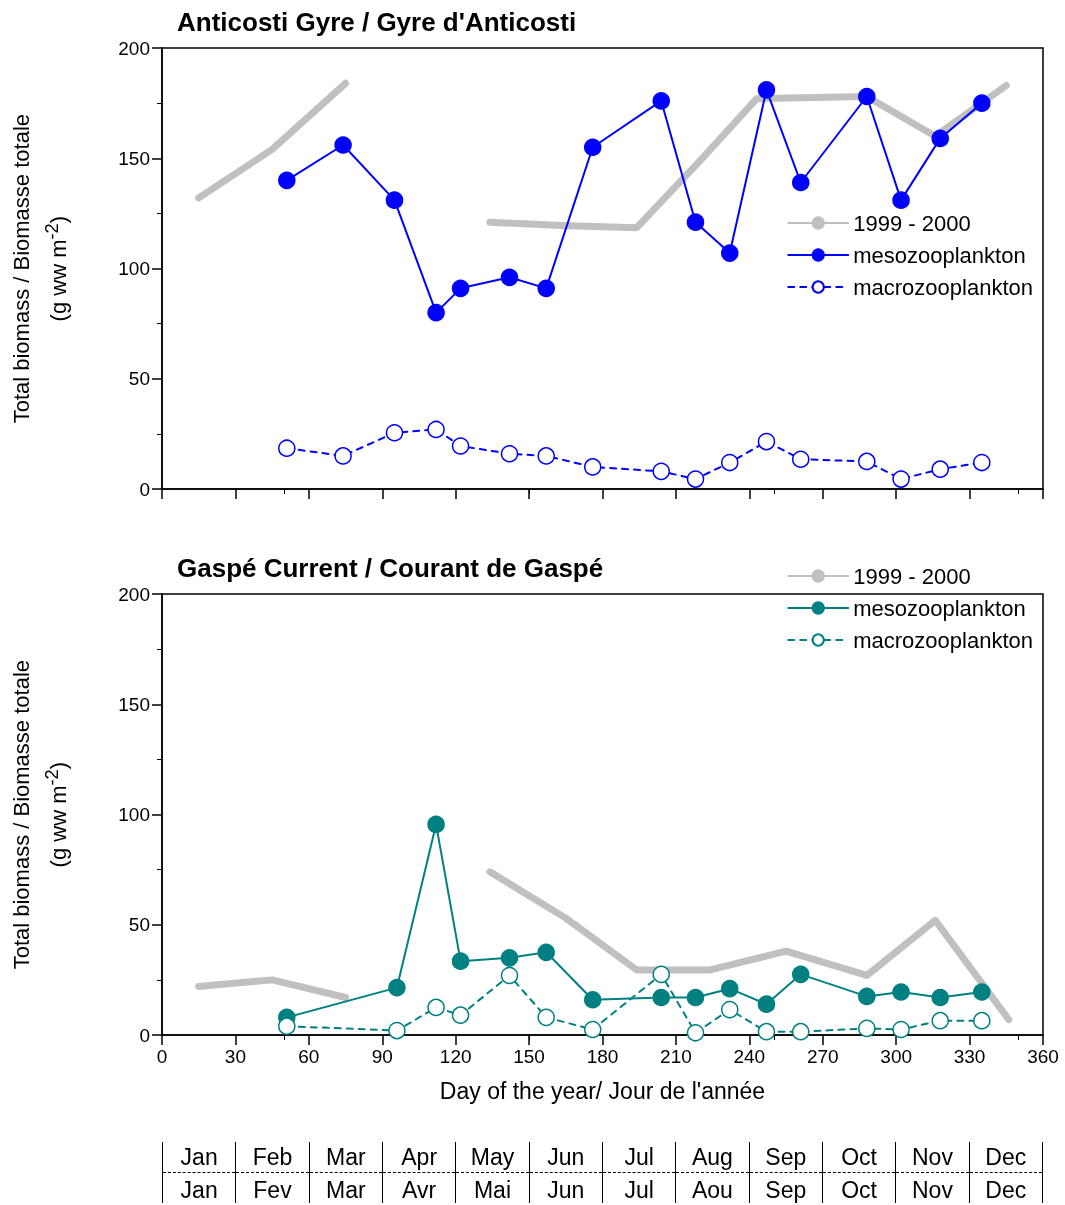 Image resolution: width=1065 pixels, height=1205 pixels. Describe the element at coordinates (382, 1056) in the screenshot. I see `x-tick-label: 90` at that location.